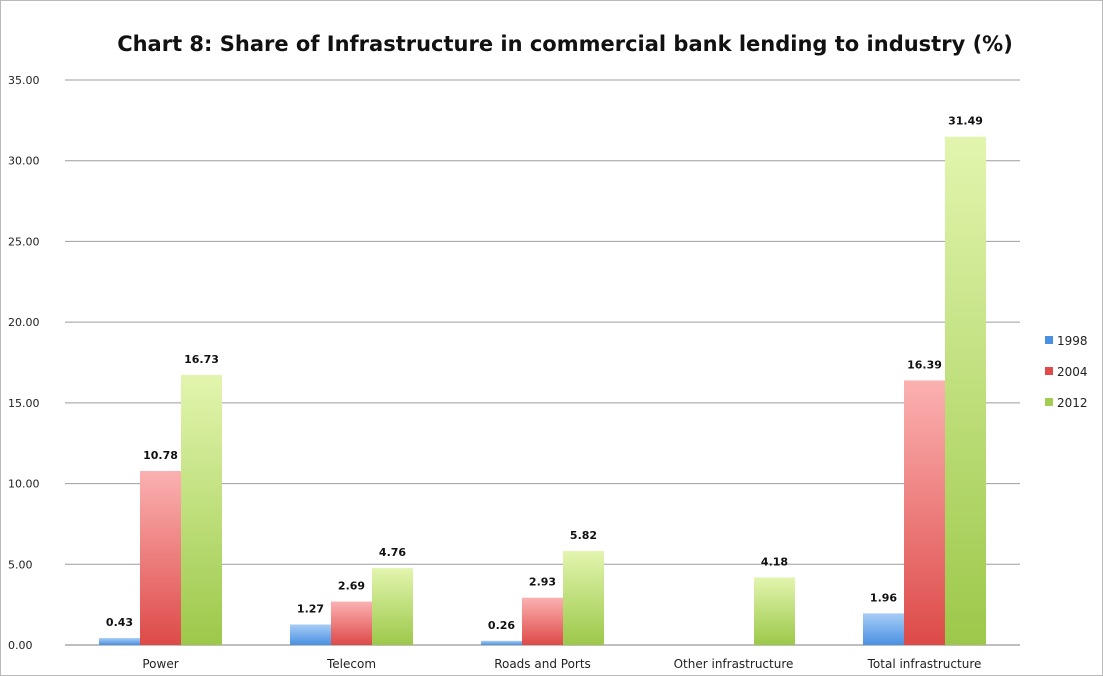  Describe the element at coordinates (119, 641) in the screenshot. I see `bar-1998-power` at that location.